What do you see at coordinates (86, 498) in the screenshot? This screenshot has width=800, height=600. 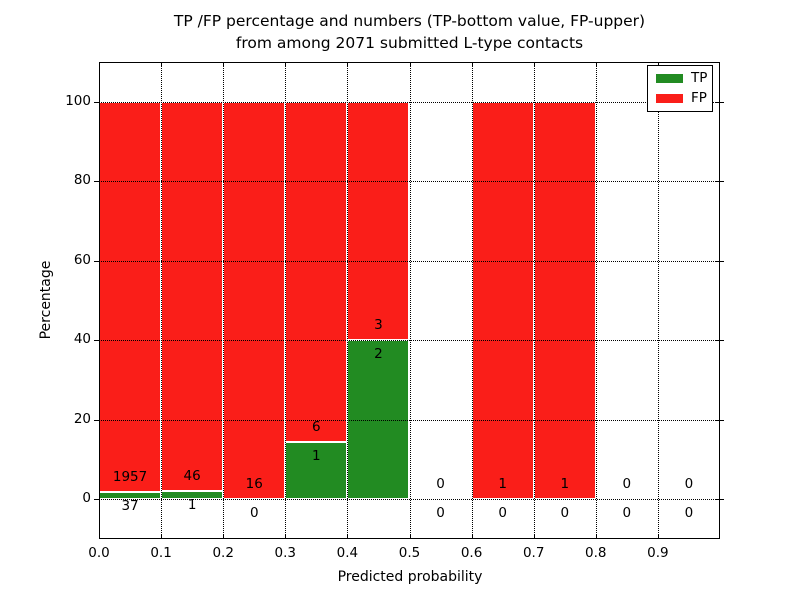 I see `y-tick-label: 0` at bounding box center [86, 498].